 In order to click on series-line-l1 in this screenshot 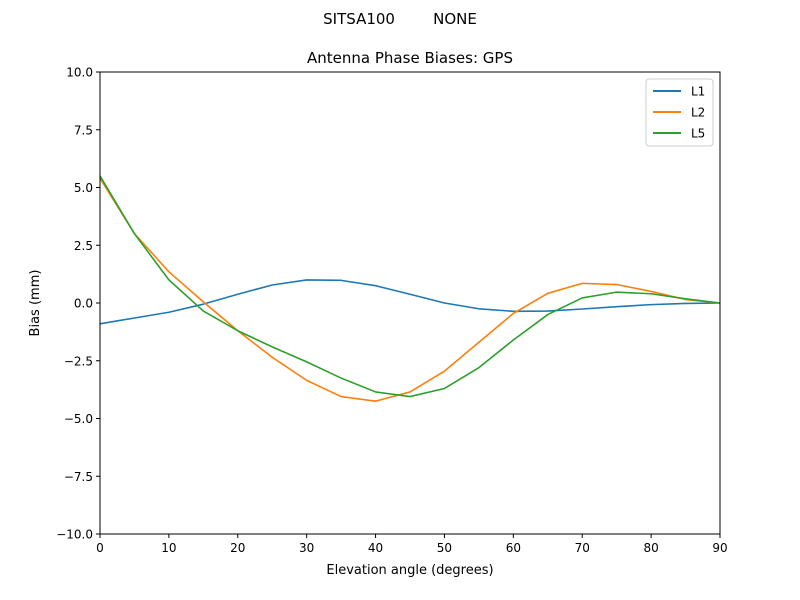, I will do `click(410, 302)`.